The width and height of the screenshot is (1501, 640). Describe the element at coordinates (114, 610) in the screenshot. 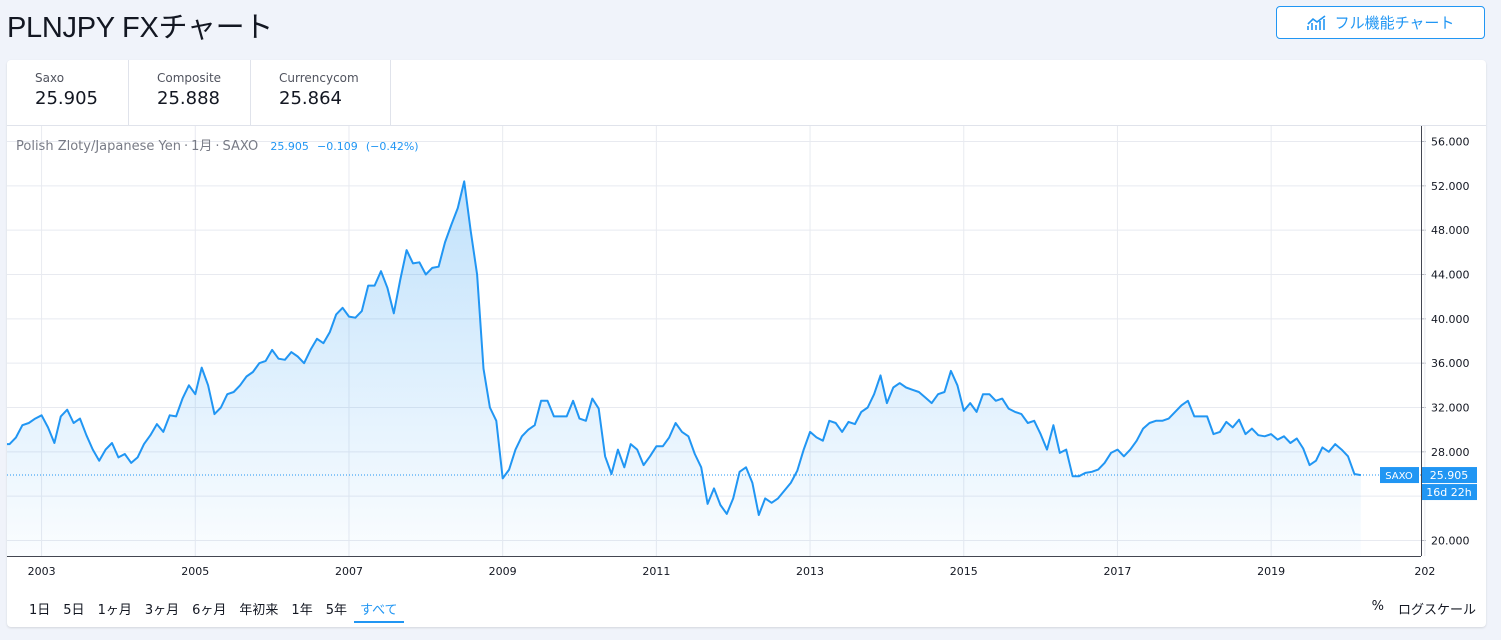

I see `range-1m: 1ヶ月` at that location.